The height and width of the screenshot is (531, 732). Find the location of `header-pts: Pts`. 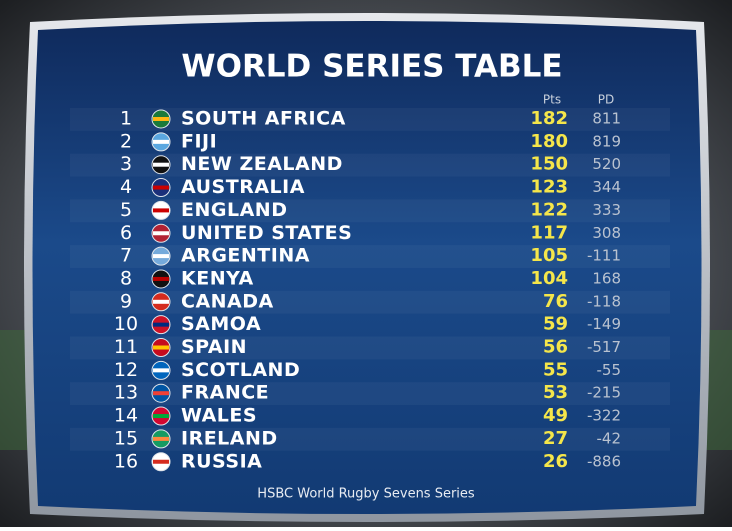

header-pts: Pts is located at coordinates (552, 100).